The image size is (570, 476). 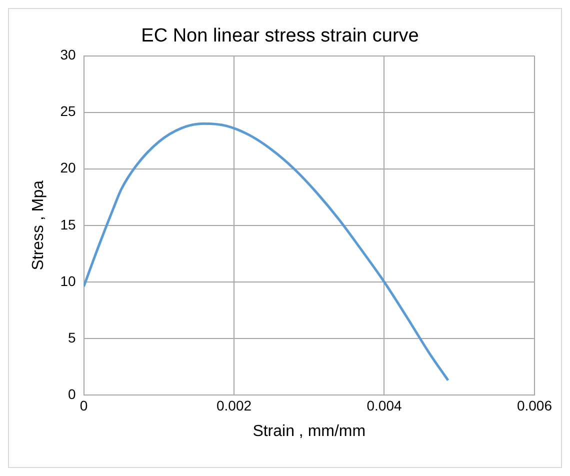 I want to click on y-tick-label: 10, so click(x=68, y=280).